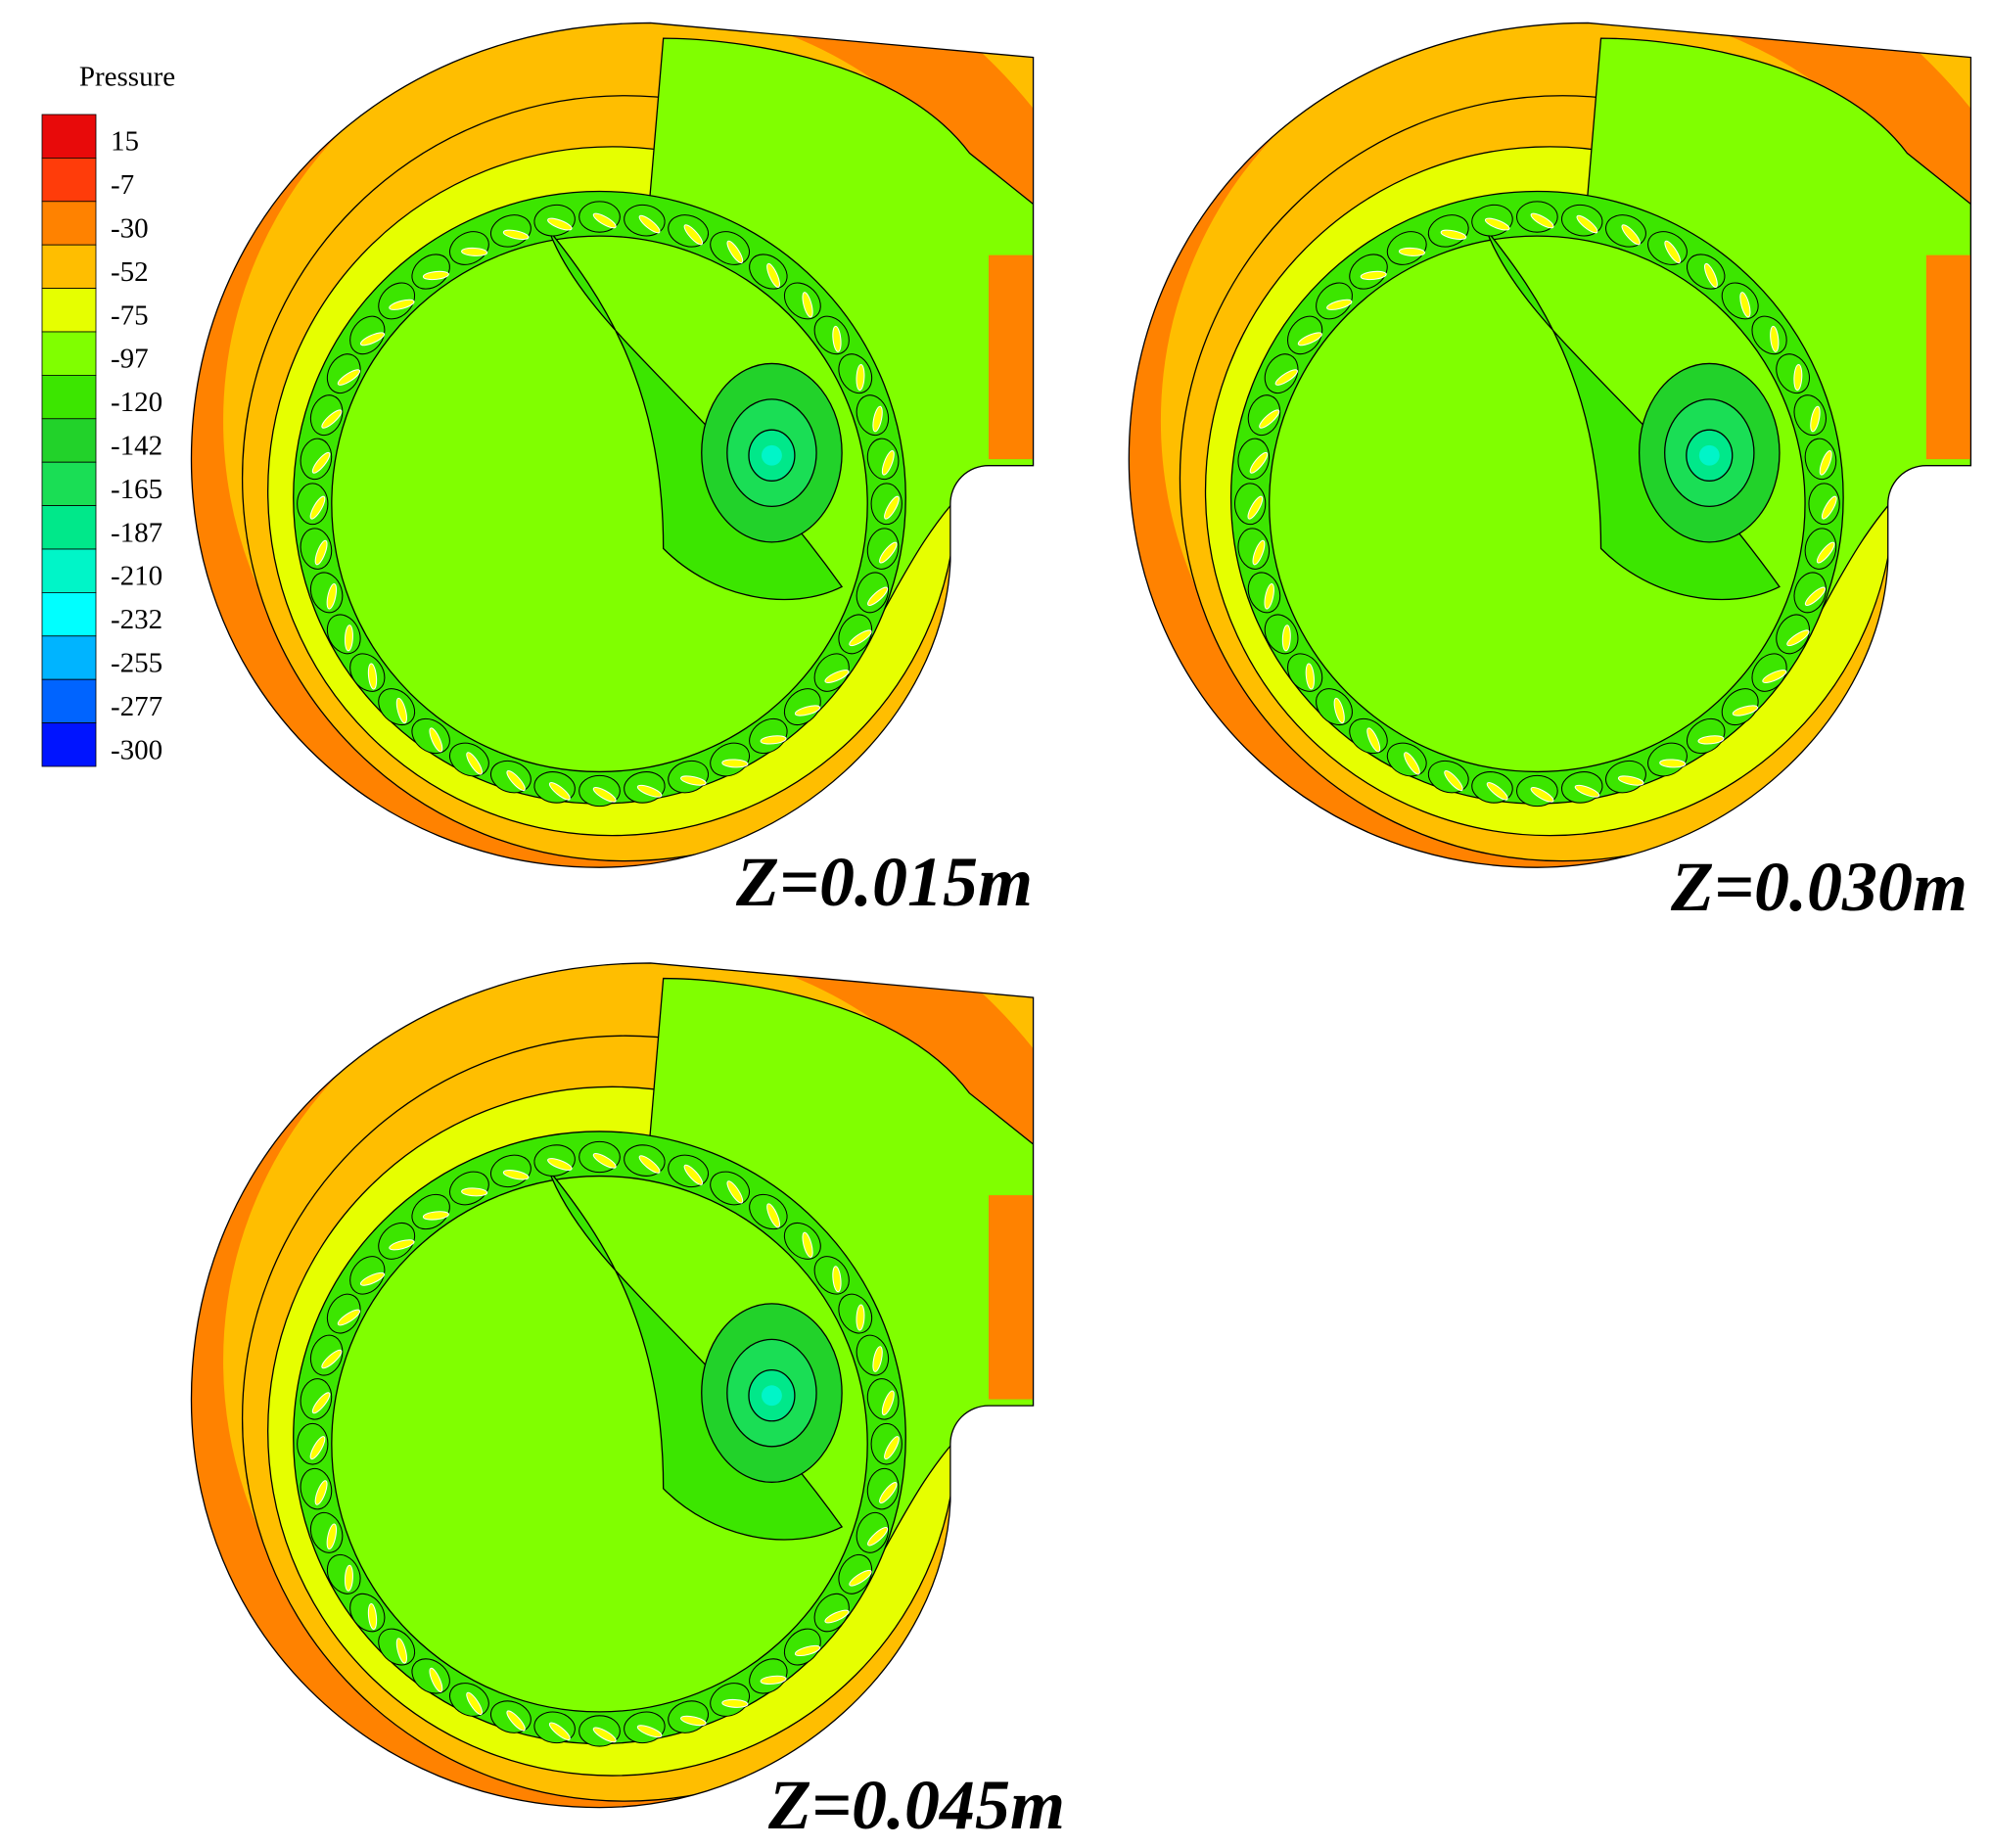 Image resolution: width=1990 pixels, height=1848 pixels. What do you see at coordinates (136, 576) in the screenshot?
I see `legend-label: -210` at bounding box center [136, 576].